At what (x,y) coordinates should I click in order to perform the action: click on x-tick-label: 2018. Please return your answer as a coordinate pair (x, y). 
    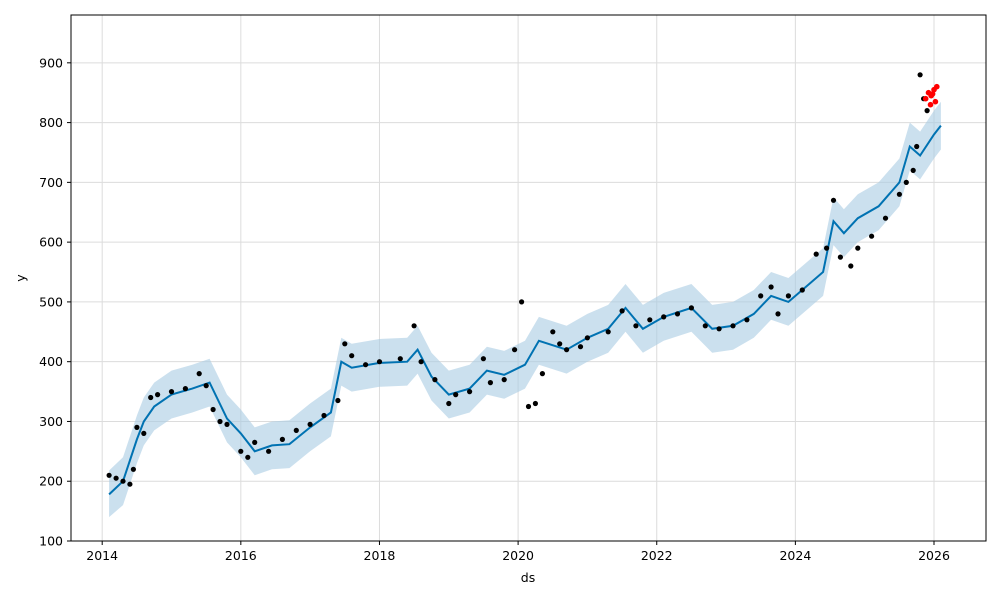
    Looking at the image, I should click on (380, 555).